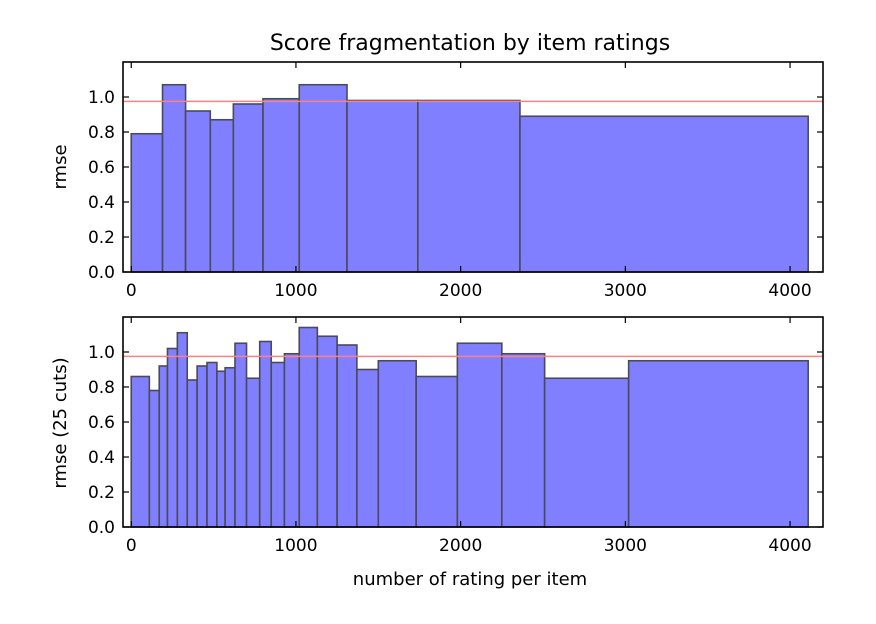  Describe the element at coordinates (101, 458) in the screenshot. I see `bottom-y-tick-label-2: 0.4` at that location.